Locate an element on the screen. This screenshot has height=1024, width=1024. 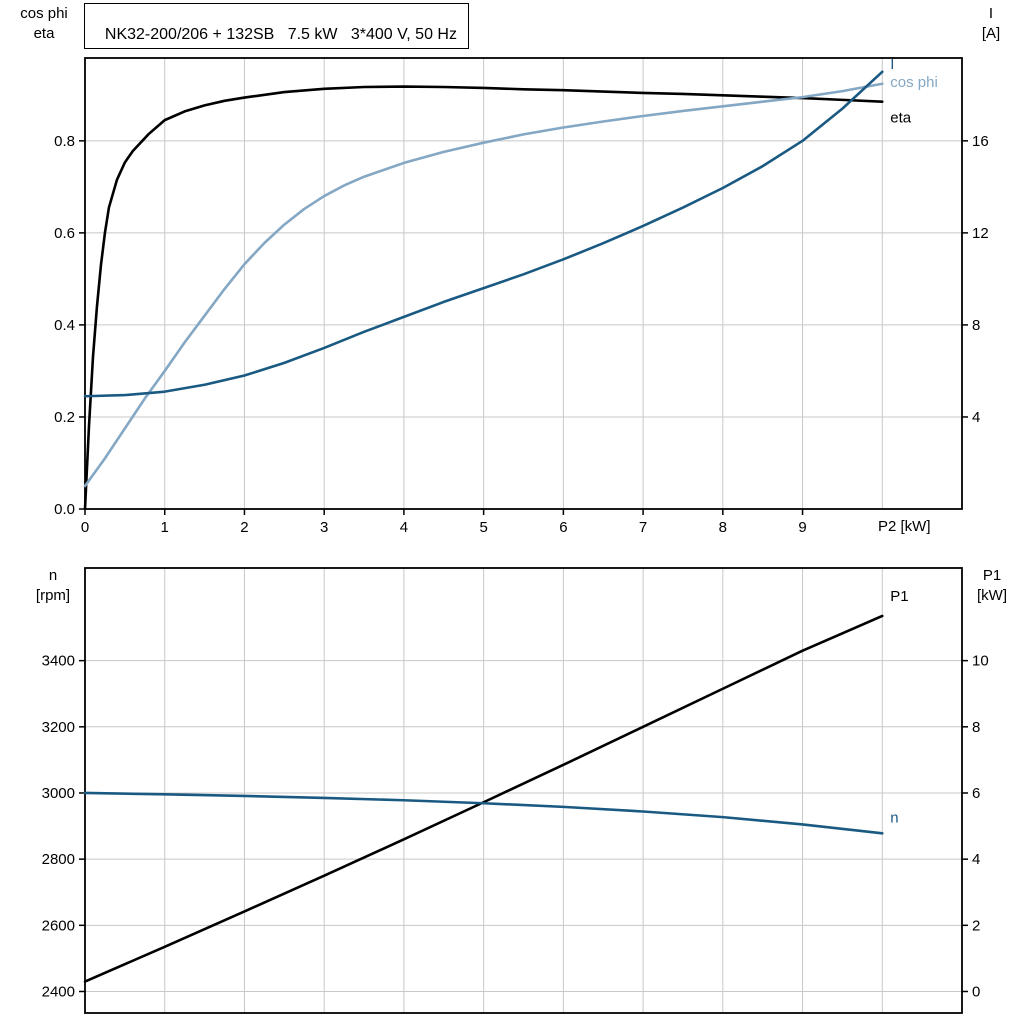
svg-text: 3 is located at coordinates (324, 527).